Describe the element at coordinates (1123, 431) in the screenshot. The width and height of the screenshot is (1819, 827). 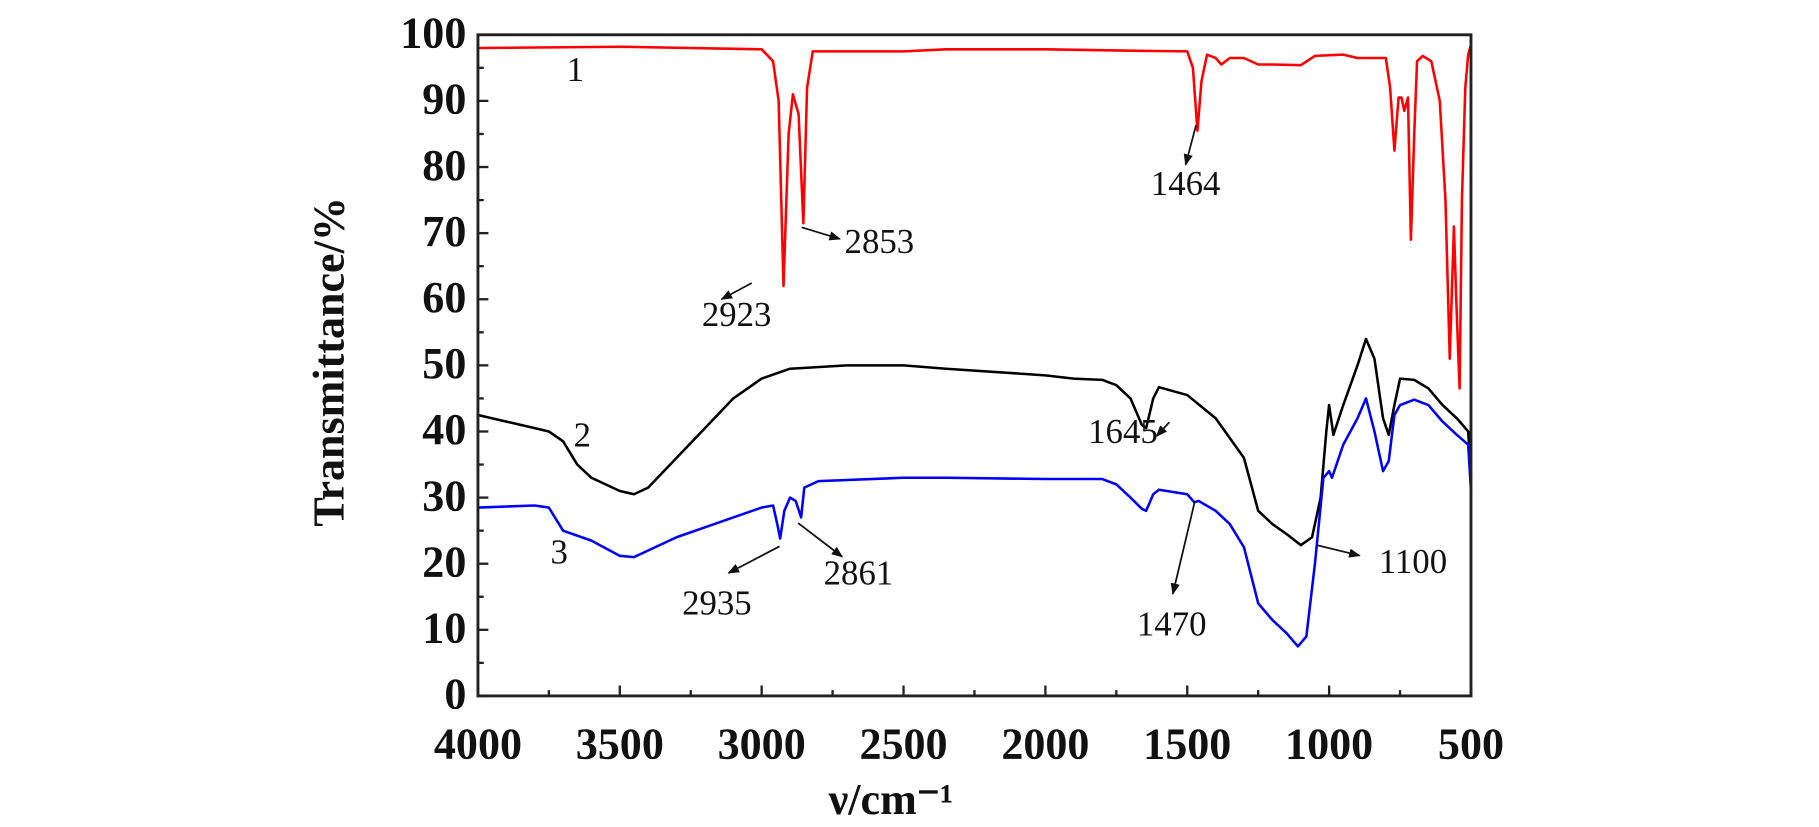
I see `annotation-label-1645: 1645` at that location.